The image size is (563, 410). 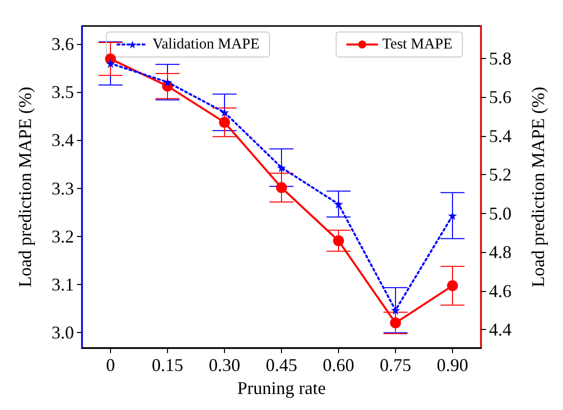 I want to click on x-tick-label: 0.90, so click(x=452, y=365).